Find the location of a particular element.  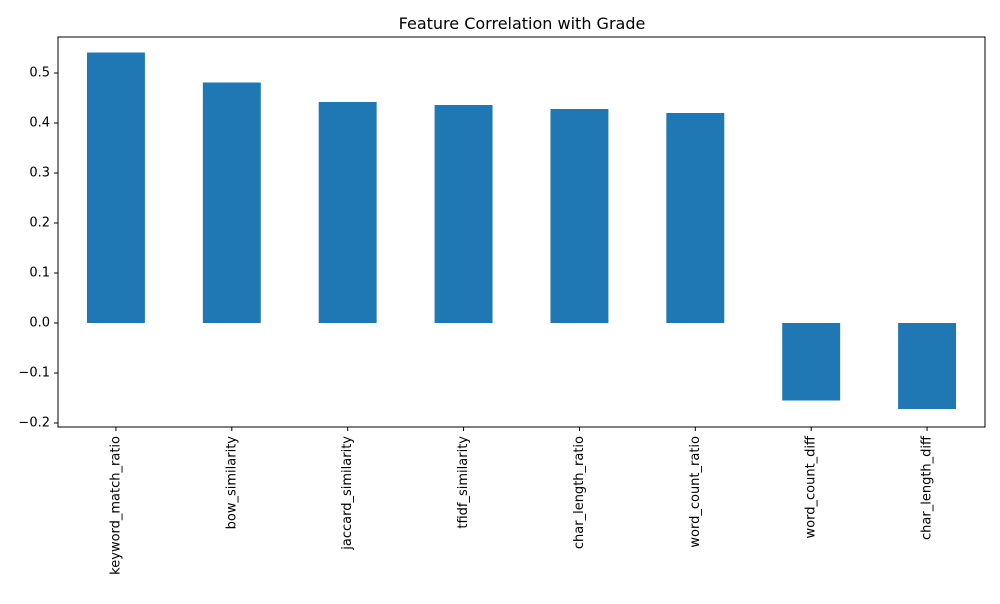

y-tick-label: 0.0 is located at coordinates (39, 323).